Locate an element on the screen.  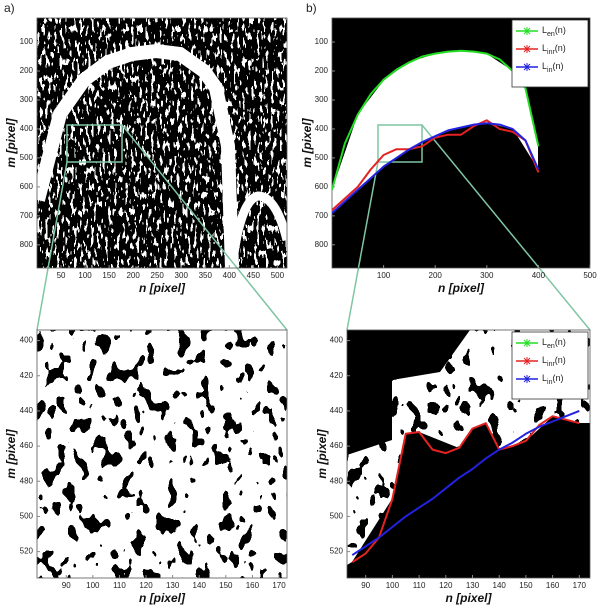
x-tick-label: 200 is located at coordinates (133, 275).